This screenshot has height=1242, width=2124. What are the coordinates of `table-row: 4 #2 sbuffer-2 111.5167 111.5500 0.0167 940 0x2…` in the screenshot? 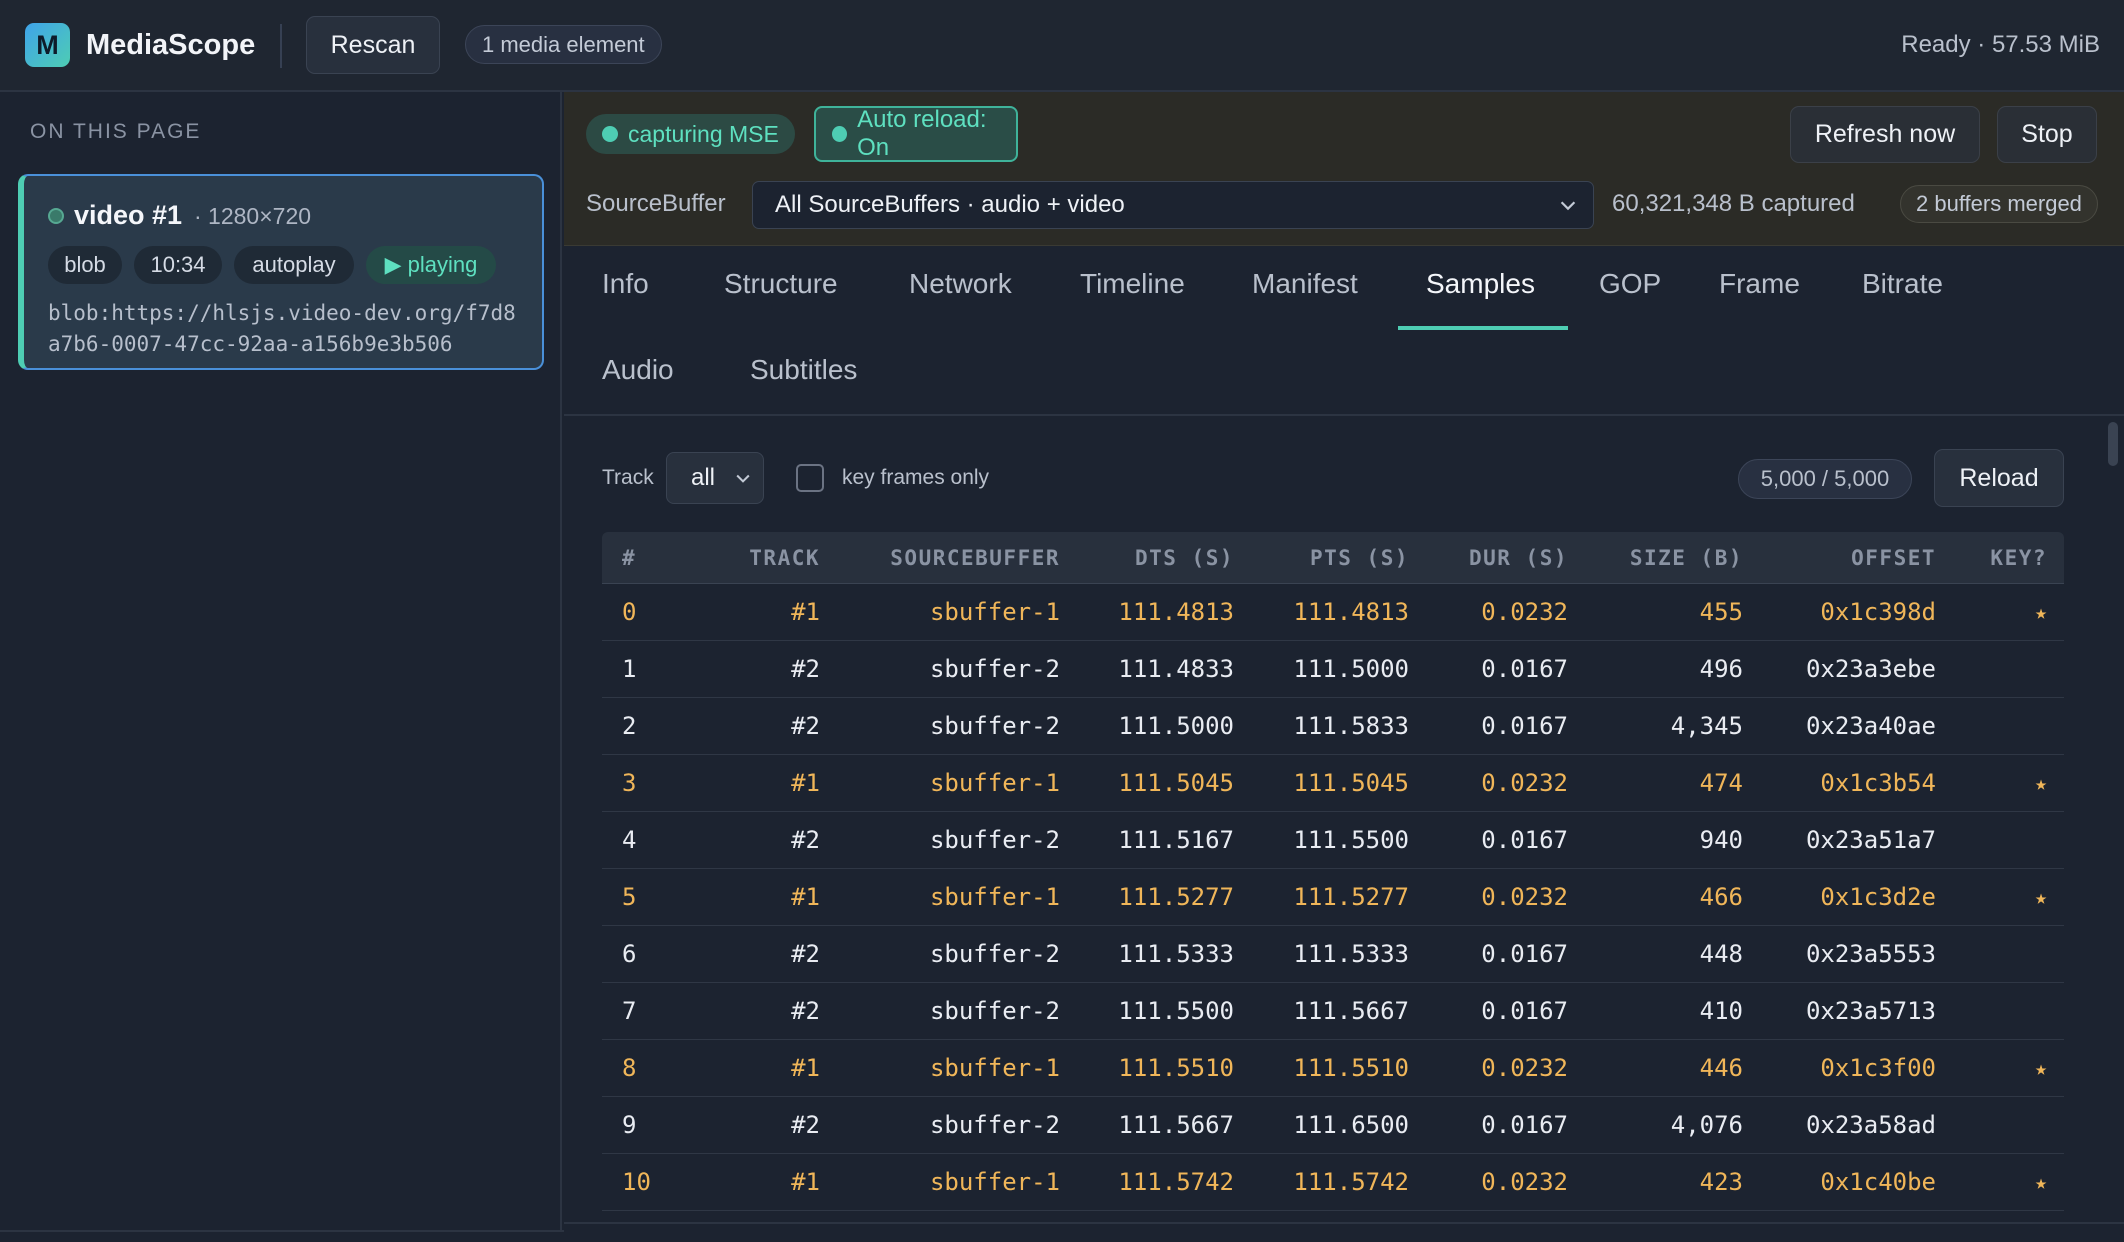 It's located at (1333, 840).